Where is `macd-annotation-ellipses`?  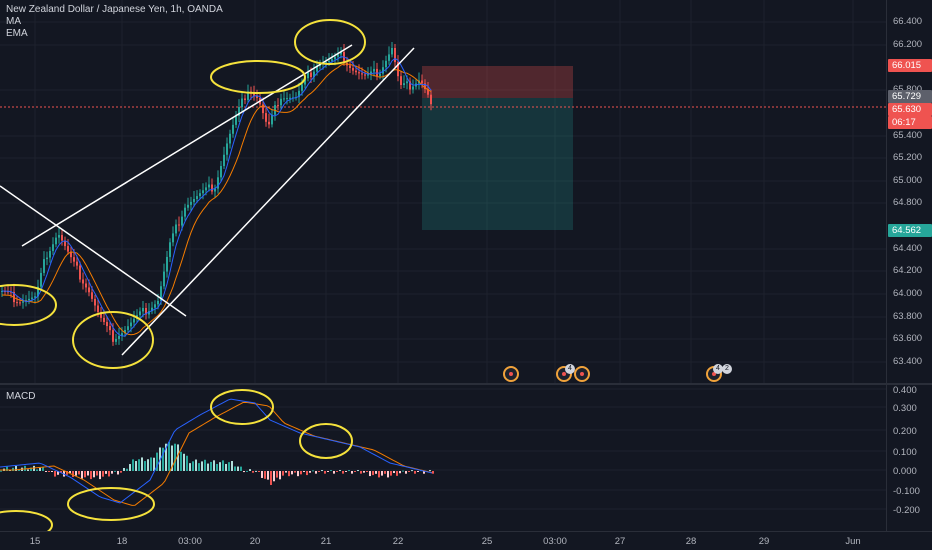 macd-annotation-ellipses is located at coordinates (176, 460).